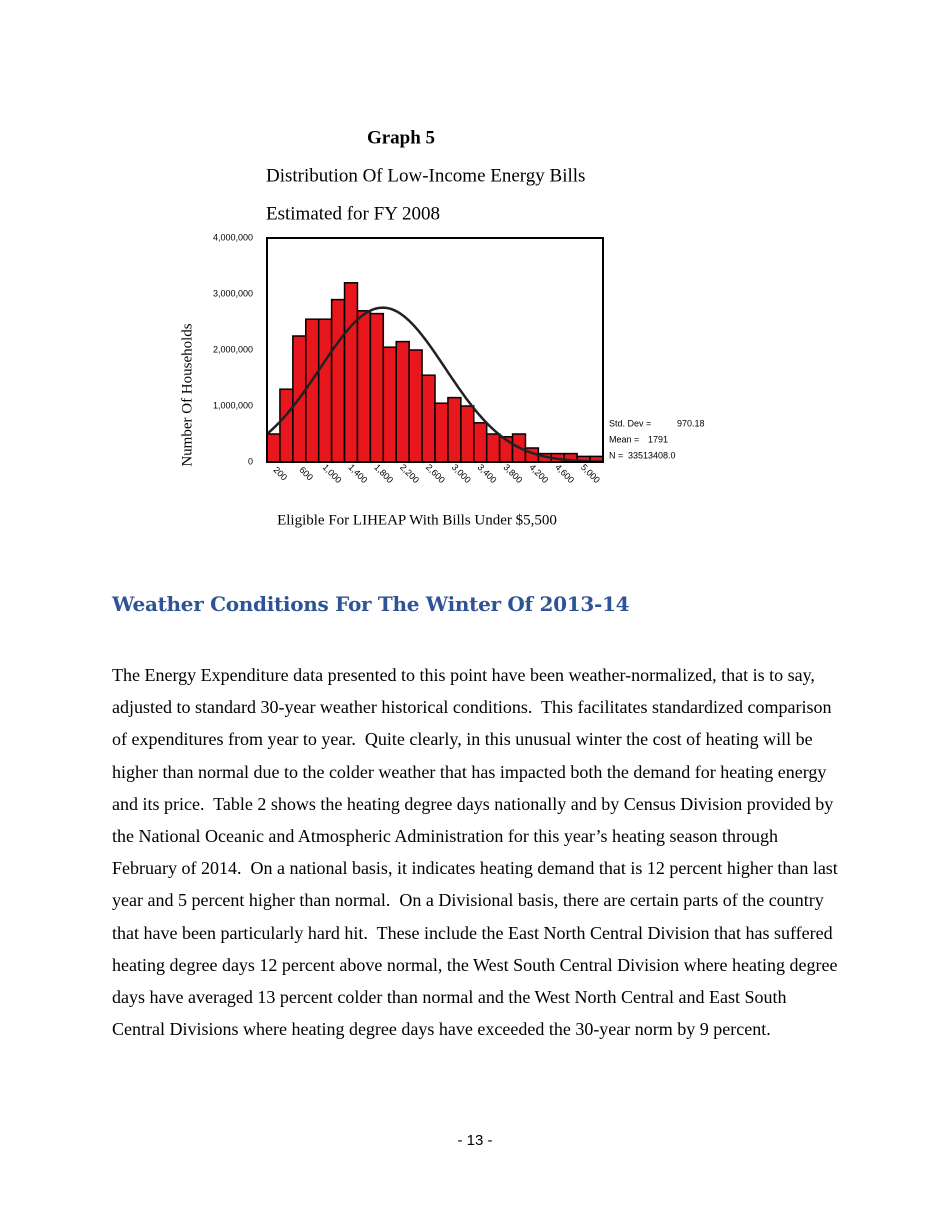 This screenshot has width=950, height=1230. I want to click on chart-title: Graph 5, so click(401, 137).